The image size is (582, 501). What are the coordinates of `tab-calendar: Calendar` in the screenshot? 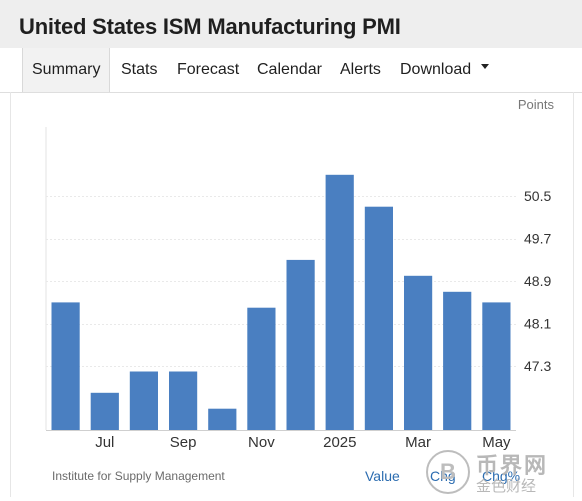 It's located at (289, 69).